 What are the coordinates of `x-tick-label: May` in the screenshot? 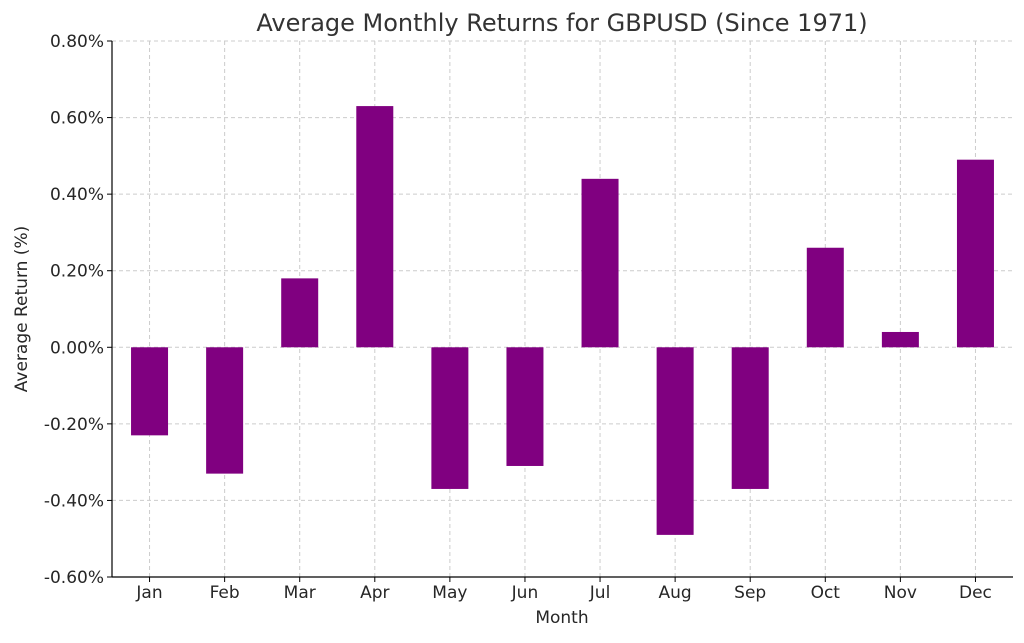 It's located at (449, 593).